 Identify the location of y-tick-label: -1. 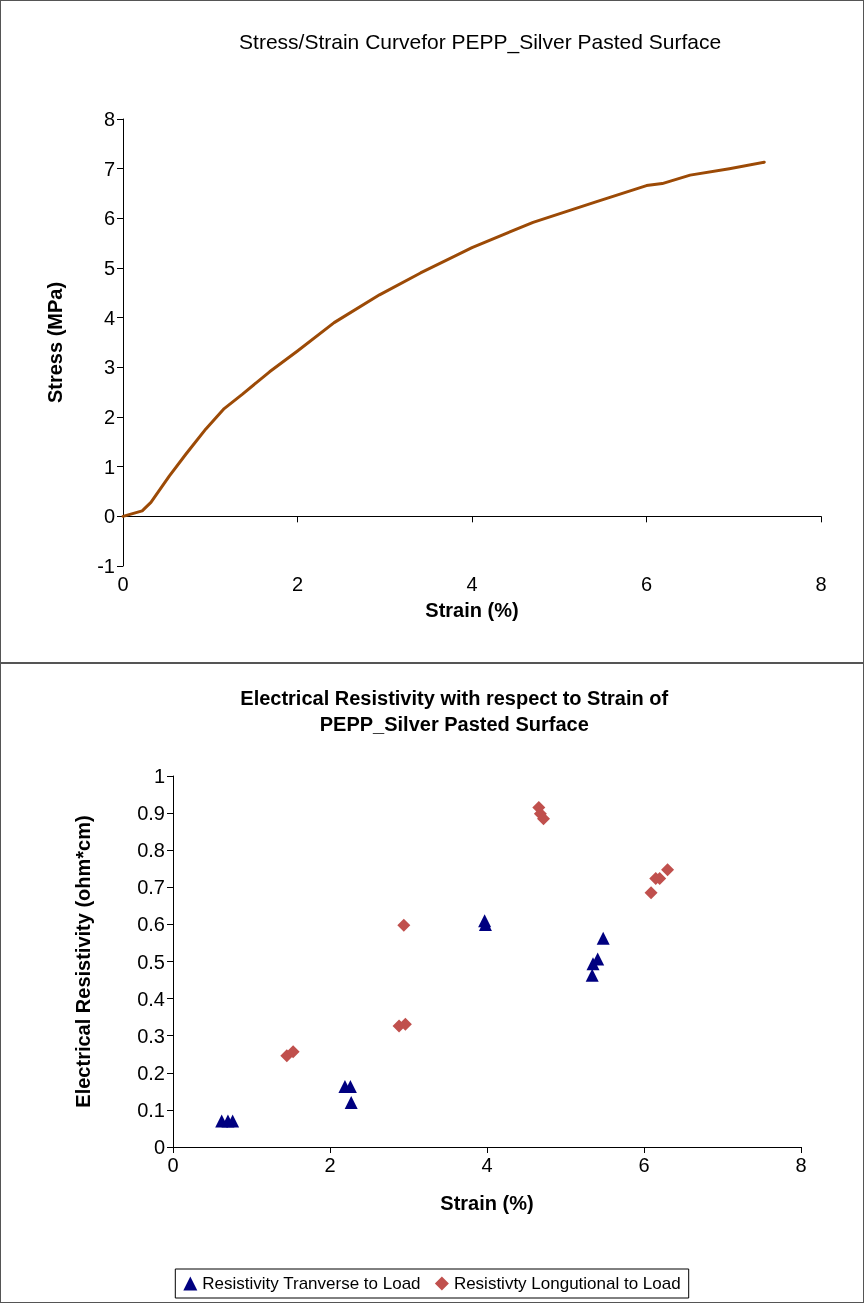
(106, 566).